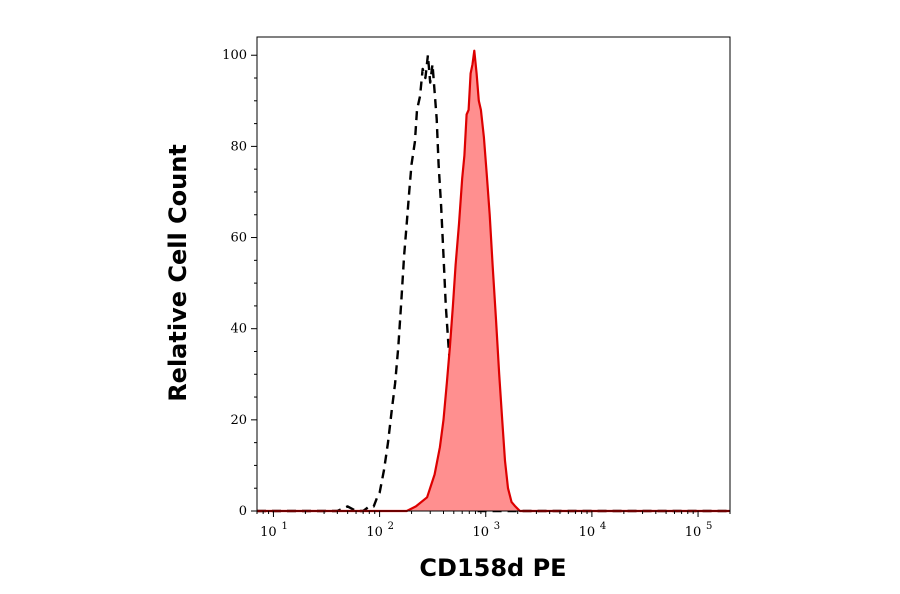 The width and height of the screenshot is (900, 594). Describe the element at coordinates (238, 420) in the screenshot. I see `y-tick-label: 20` at that location.